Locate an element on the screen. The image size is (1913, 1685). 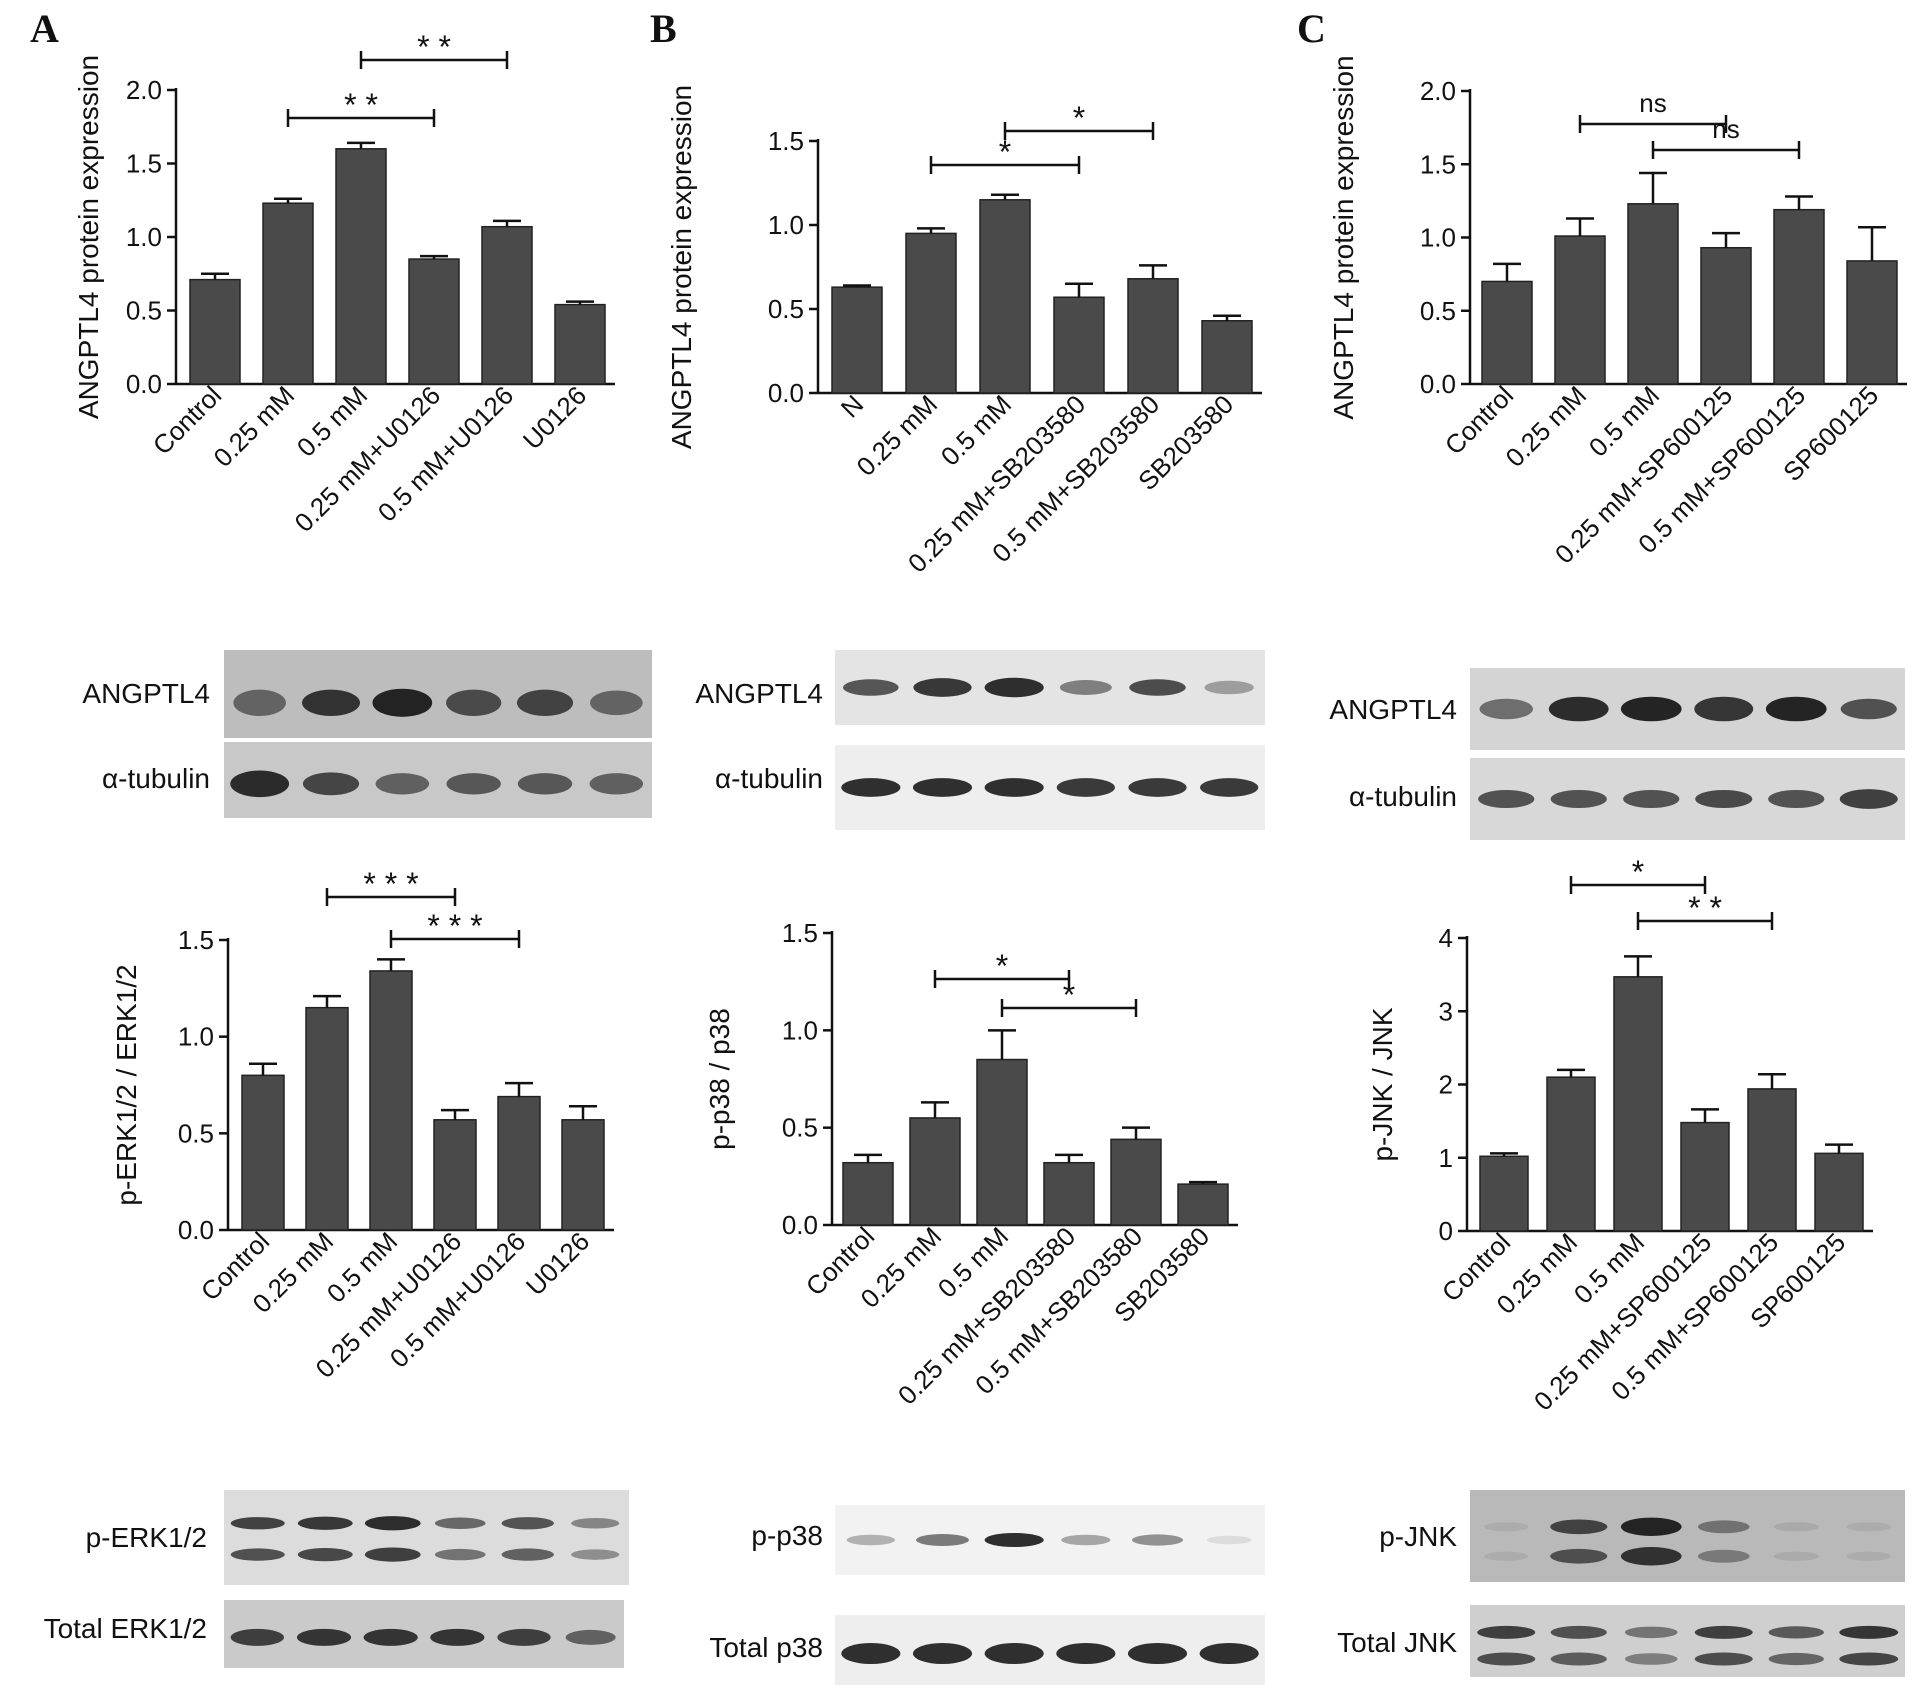
y-tick-label: 2.0 is located at coordinates (144, 90).